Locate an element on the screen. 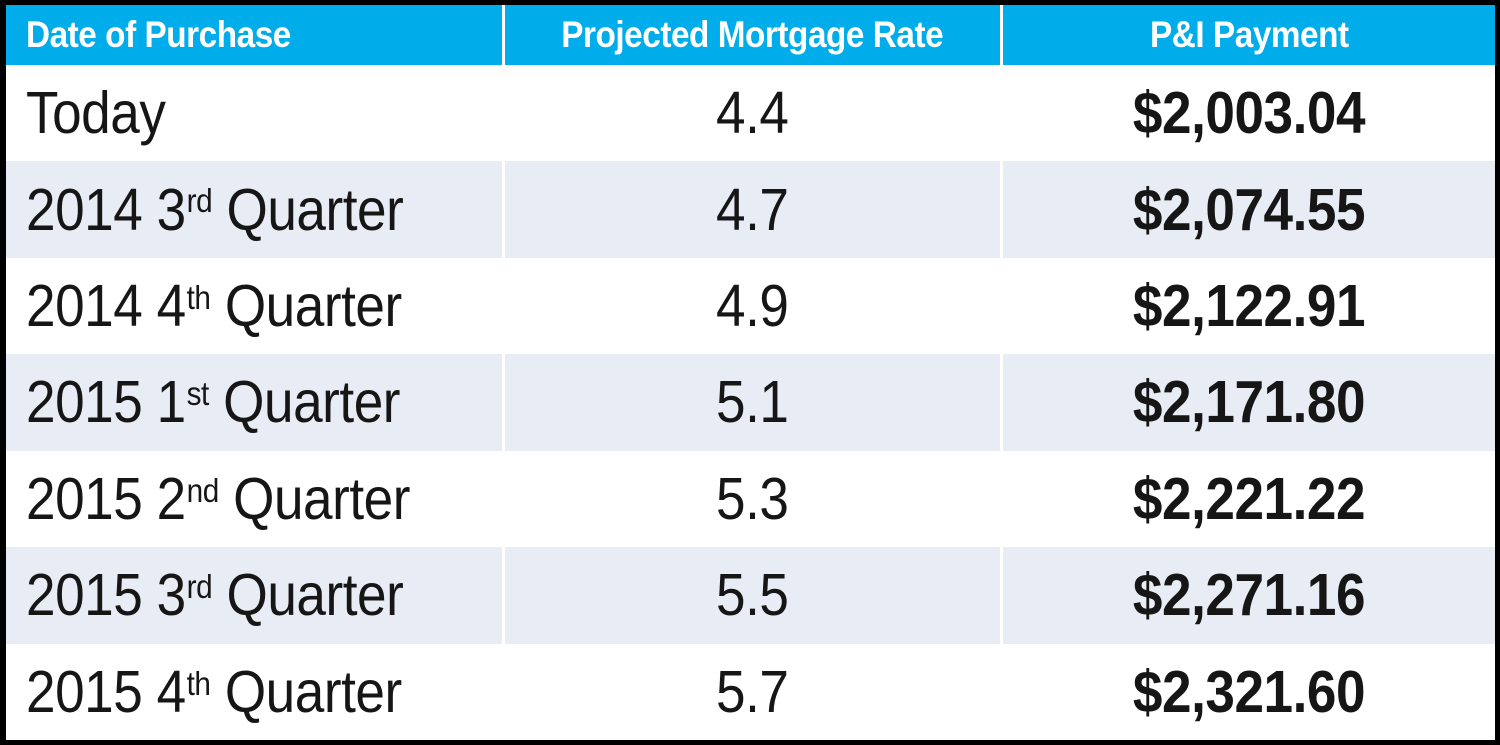 The image size is (1500, 745). payment-cell: $2,074.55 is located at coordinates (1247, 209).